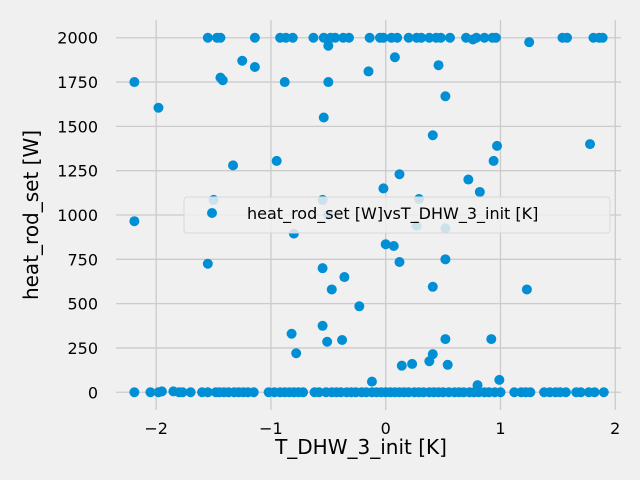 The image size is (640, 480). I want to click on x-tick-label: 0, so click(386, 428).